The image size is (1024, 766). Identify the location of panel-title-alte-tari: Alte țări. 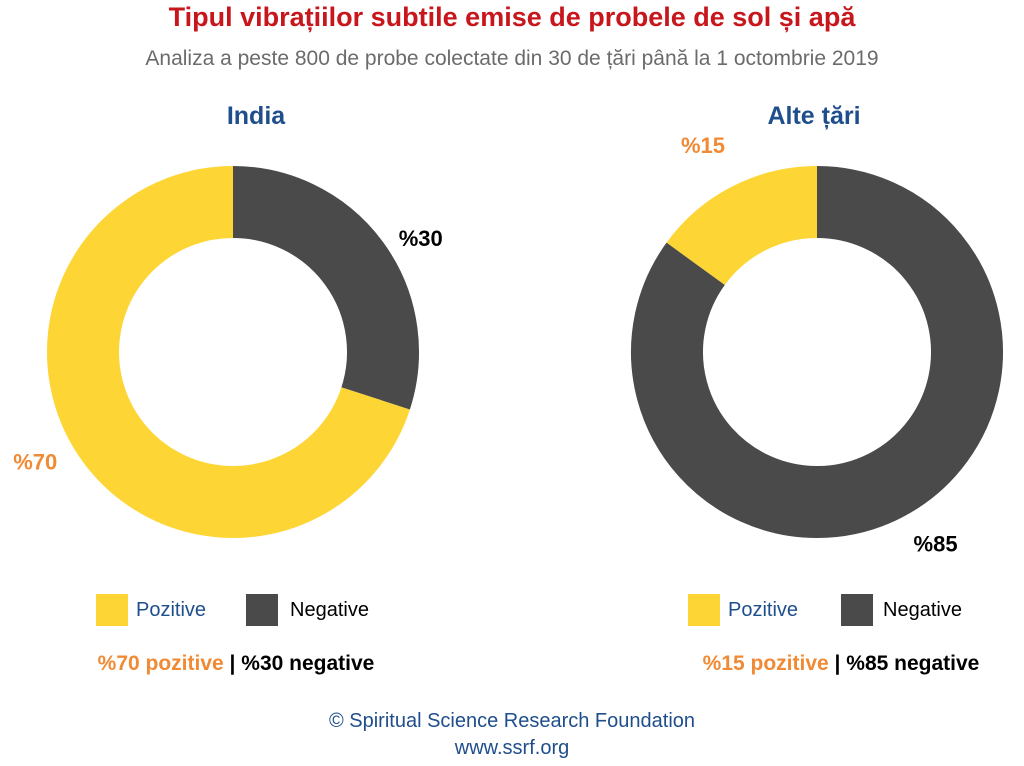
(814, 116).